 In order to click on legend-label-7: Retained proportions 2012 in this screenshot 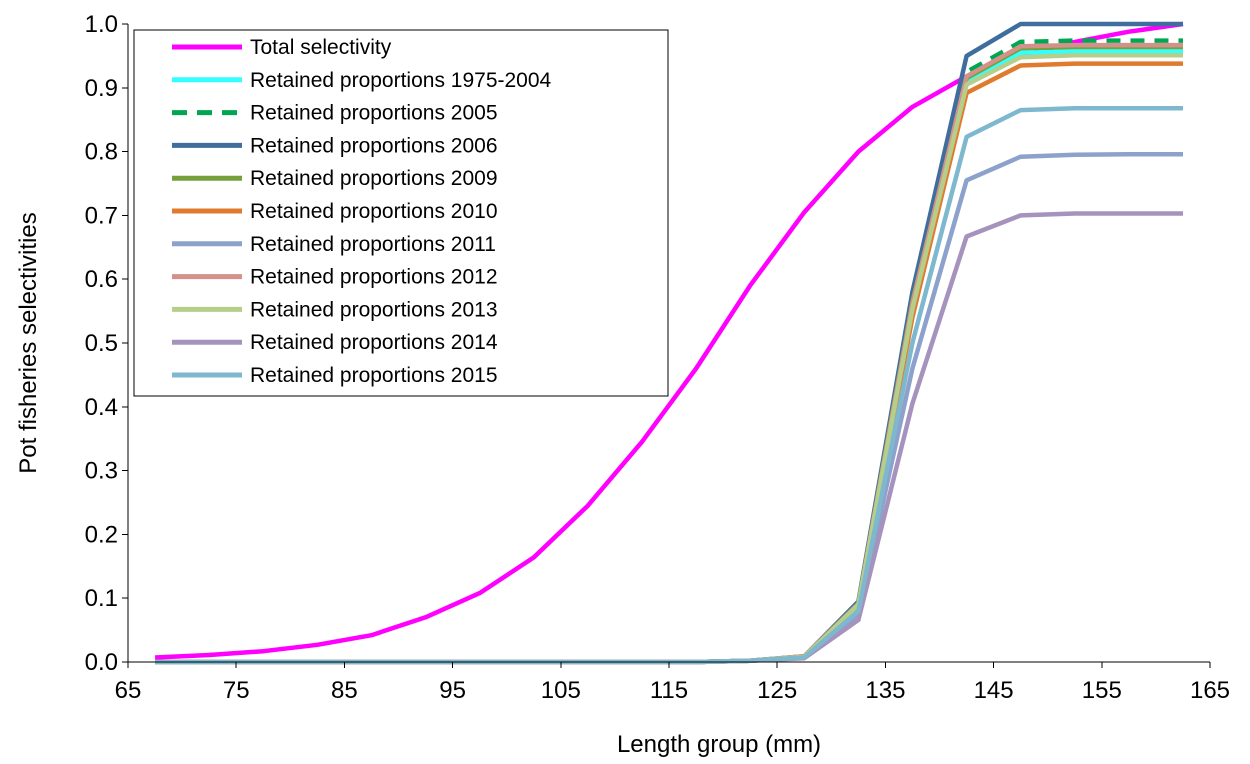, I will do `click(374, 277)`.